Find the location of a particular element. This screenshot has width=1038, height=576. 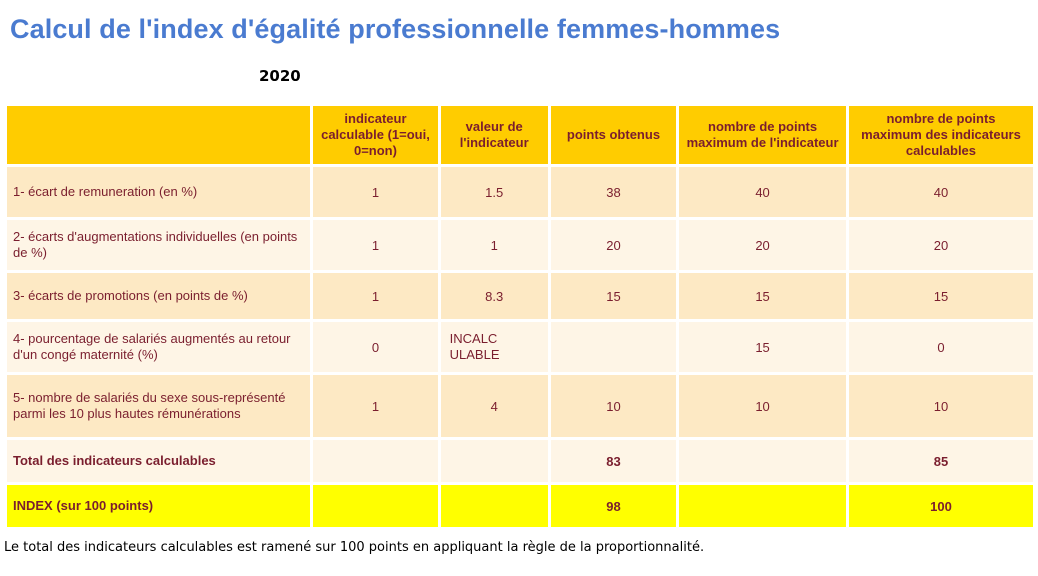

total-label: Total des indicateurs calculables is located at coordinates (159, 461).